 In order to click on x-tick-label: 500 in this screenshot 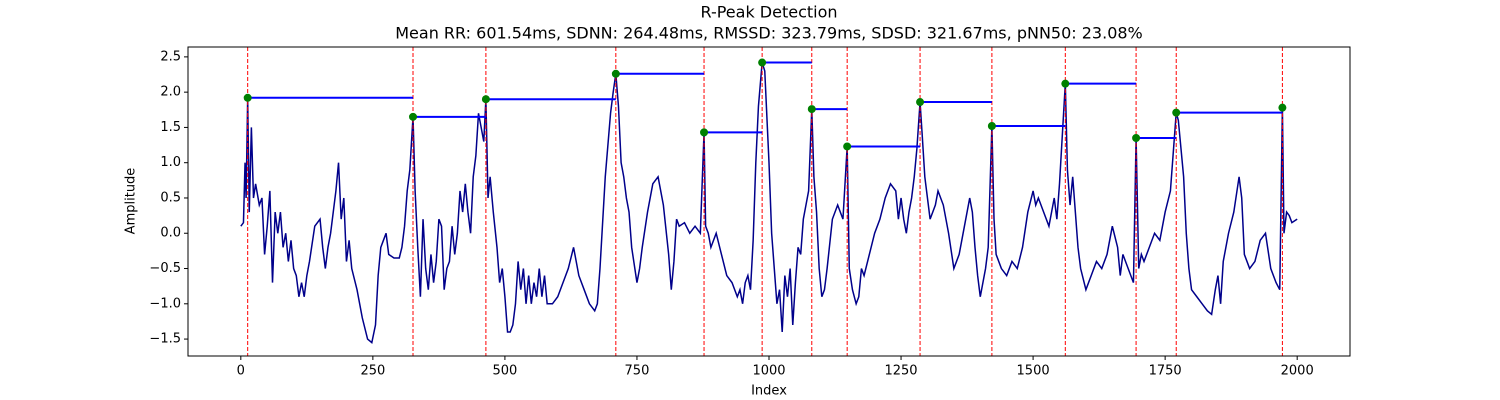, I will do `click(504, 371)`.